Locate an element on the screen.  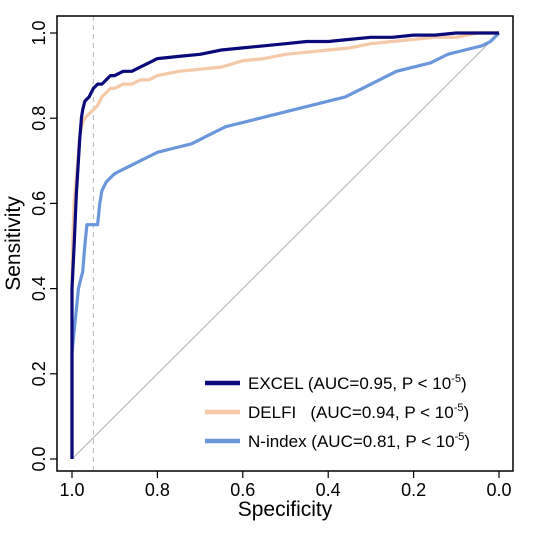
x-tick-label: 0.2 is located at coordinates (413, 490).